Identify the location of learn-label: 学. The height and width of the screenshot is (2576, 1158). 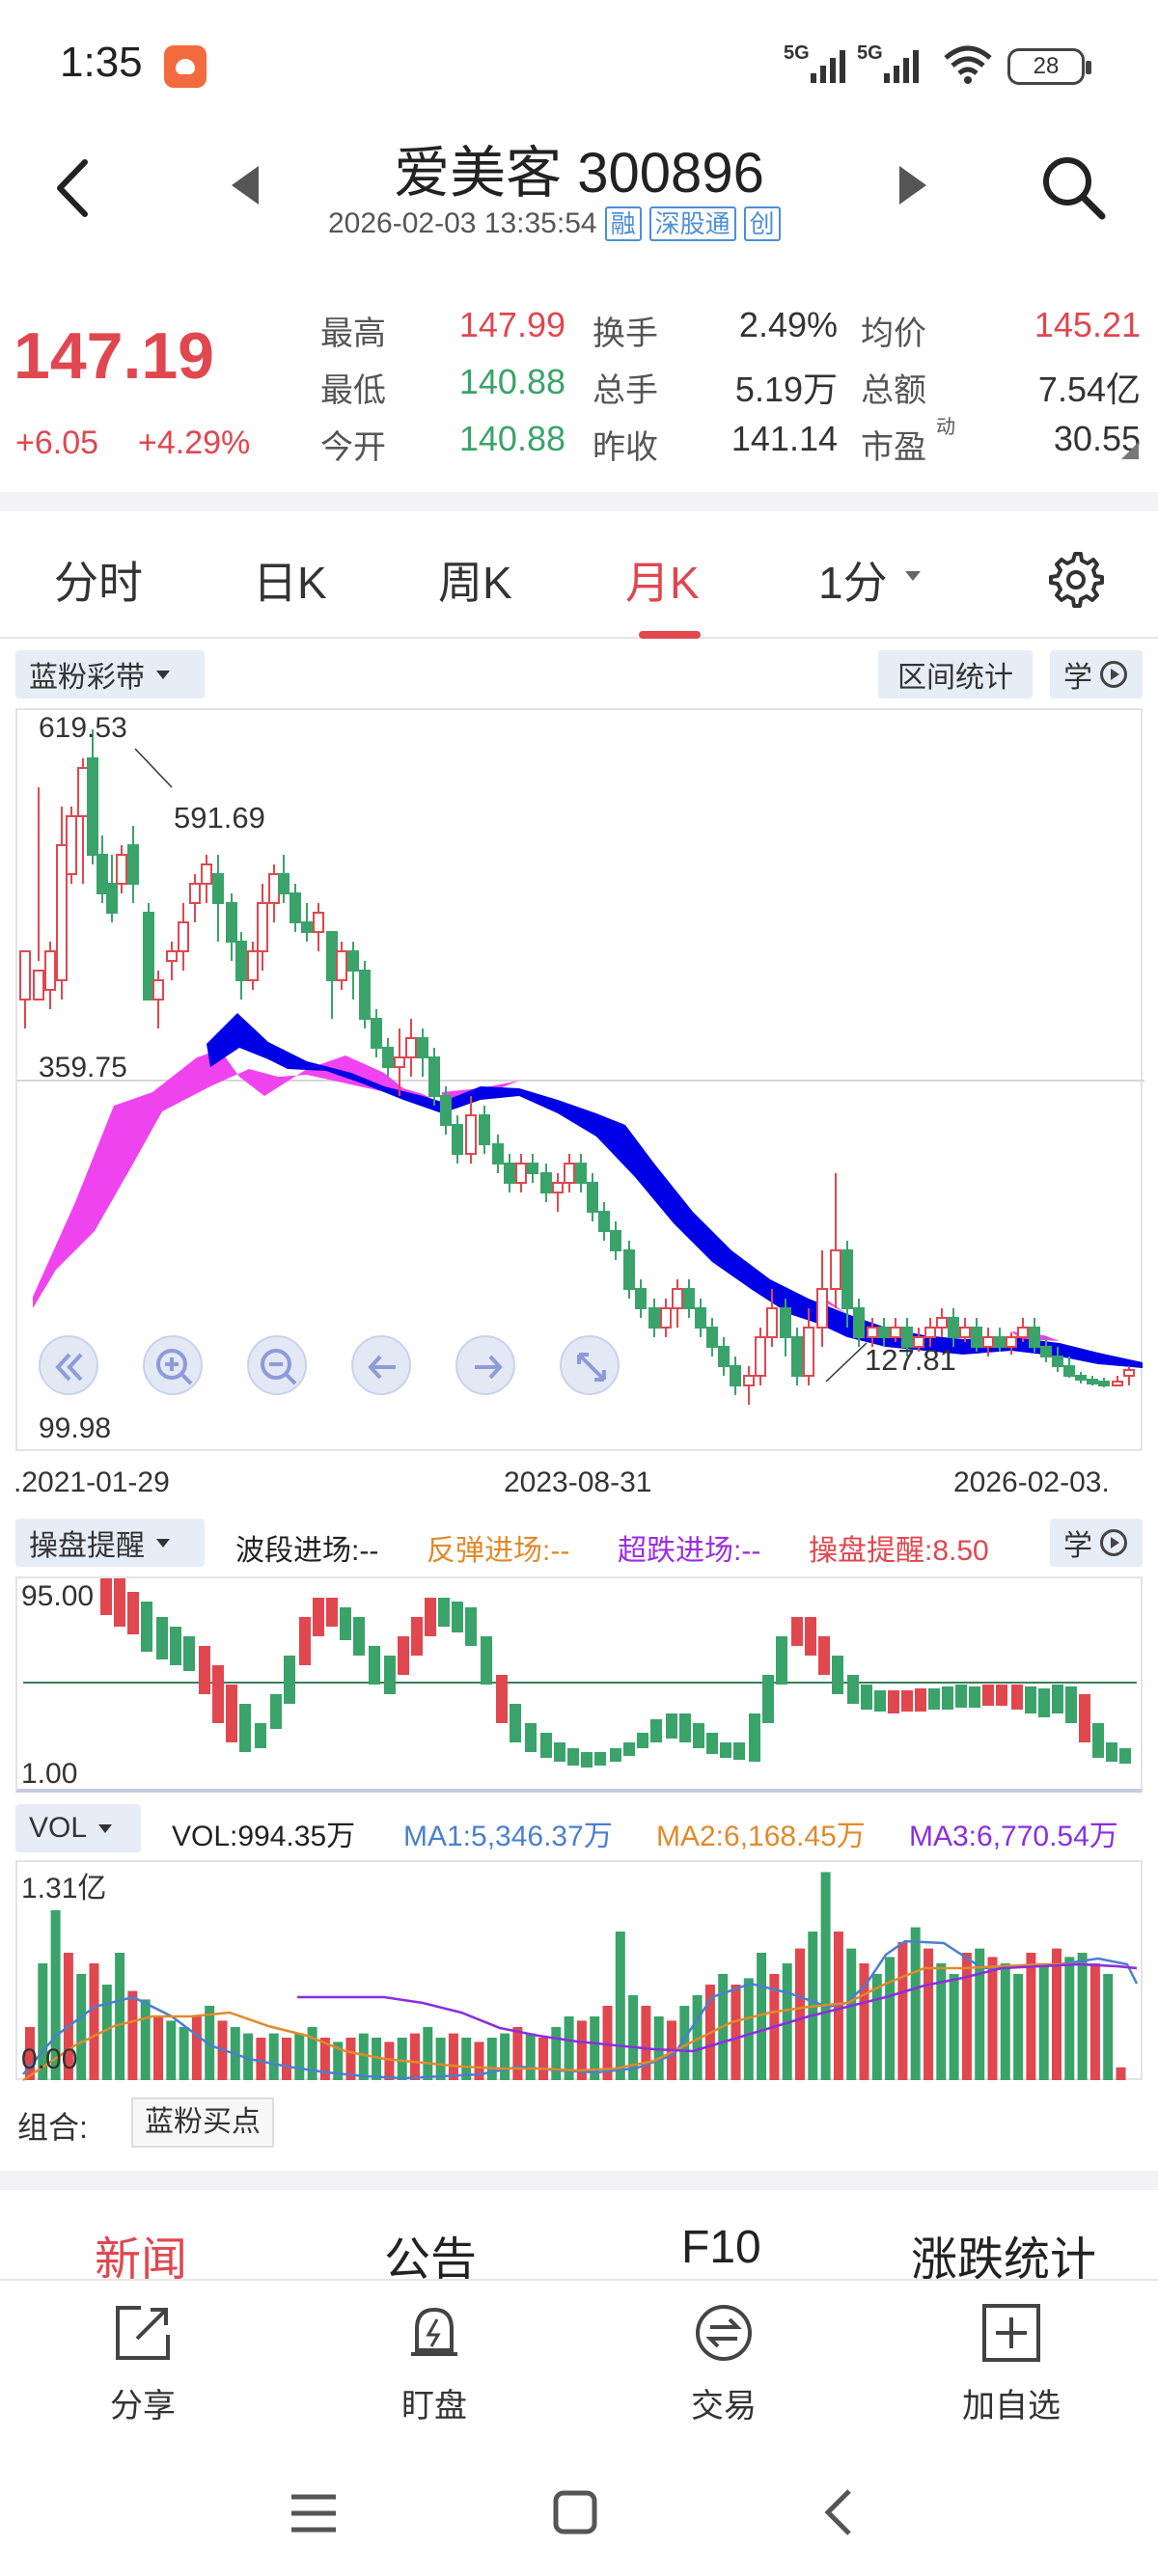
(1077, 1546).